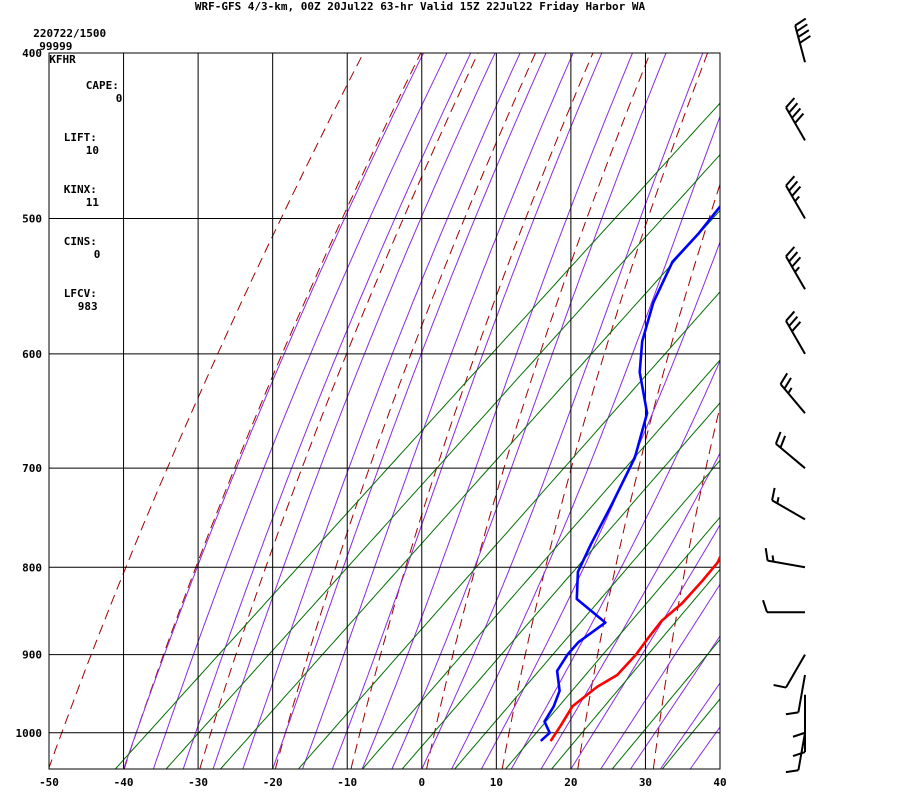  I want to click on x-tick-label: 0, so click(421, 782).